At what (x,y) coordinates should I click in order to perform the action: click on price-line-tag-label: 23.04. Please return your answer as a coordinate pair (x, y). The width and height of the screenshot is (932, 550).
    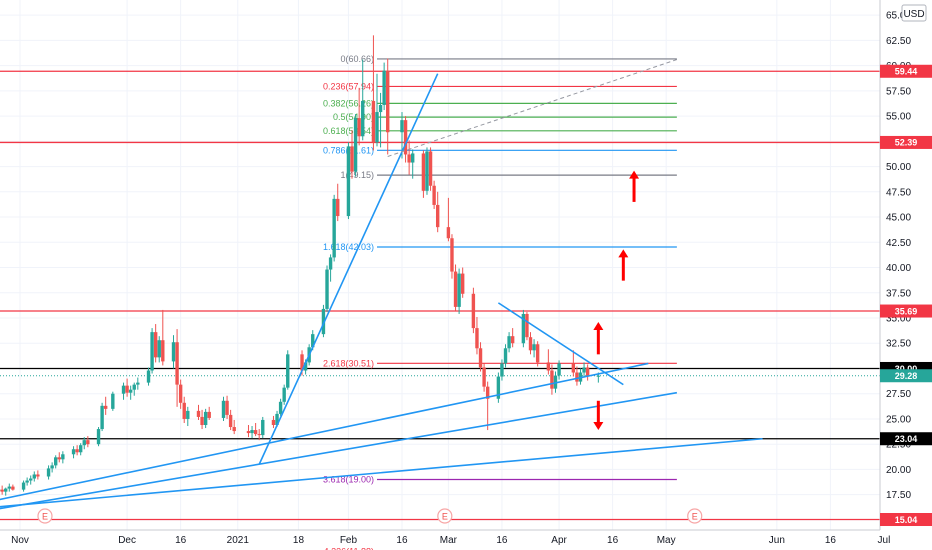
    Looking at the image, I should click on (906, 439).